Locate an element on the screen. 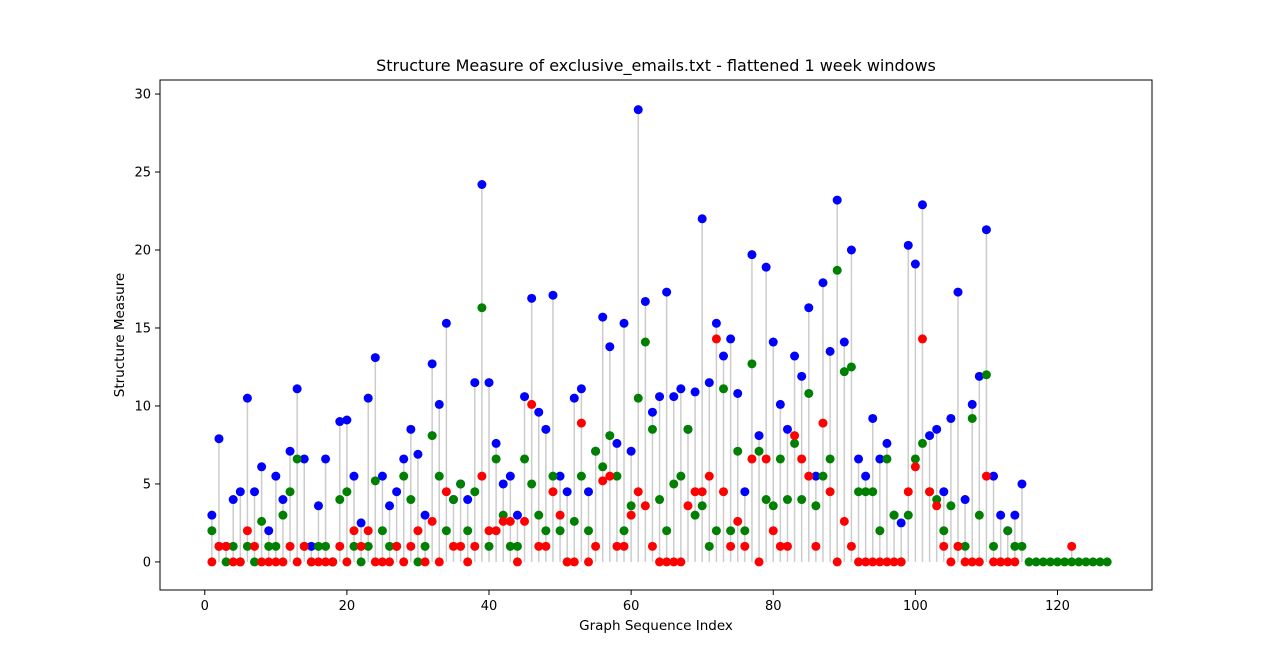 Image resolution: width=1280 pixels, height=663 pixels. y-tick-label: 25 is located at coordinates (142, 173).